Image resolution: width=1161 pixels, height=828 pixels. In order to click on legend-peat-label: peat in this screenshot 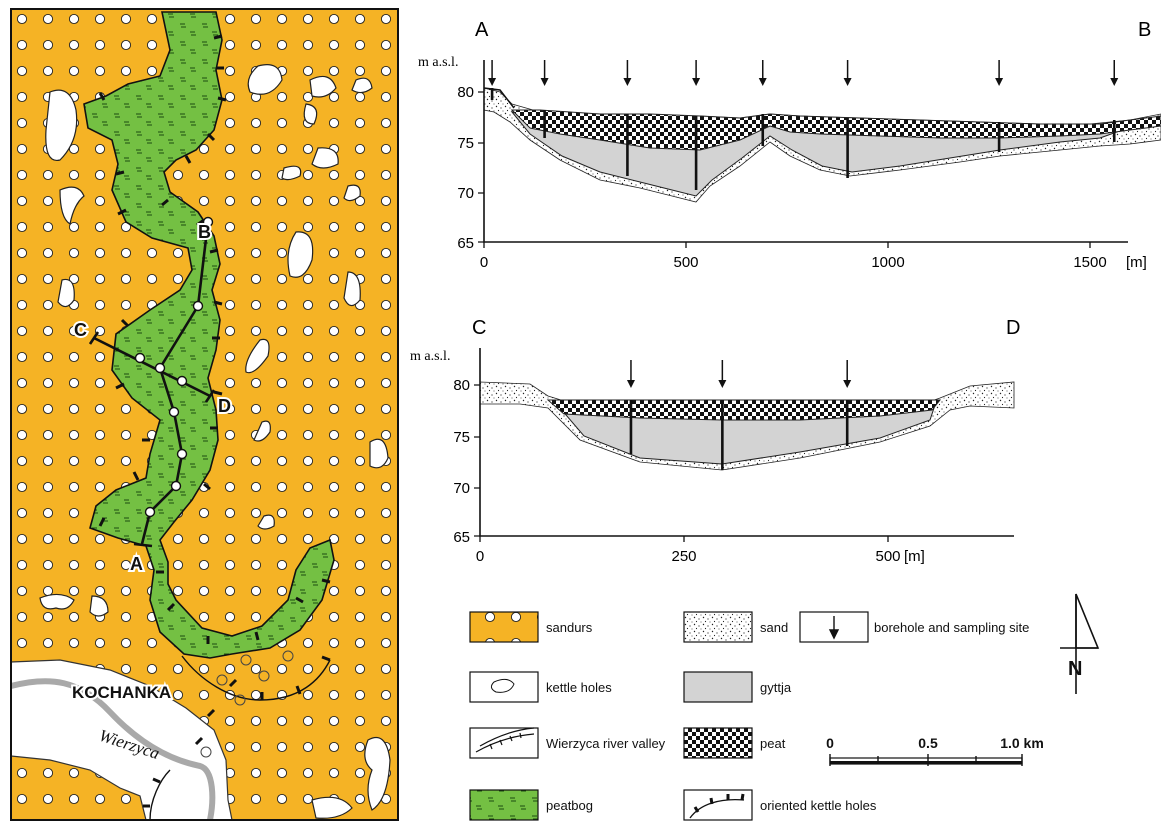, I will do `click(773, 743)`.